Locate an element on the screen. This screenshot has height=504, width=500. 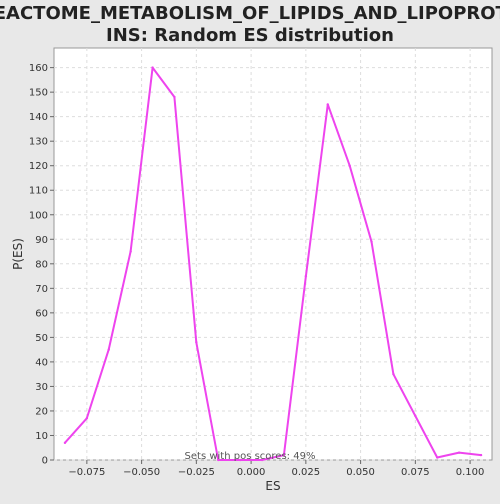
x-tick-label: 0.050 is located at coordinates (360, 472).